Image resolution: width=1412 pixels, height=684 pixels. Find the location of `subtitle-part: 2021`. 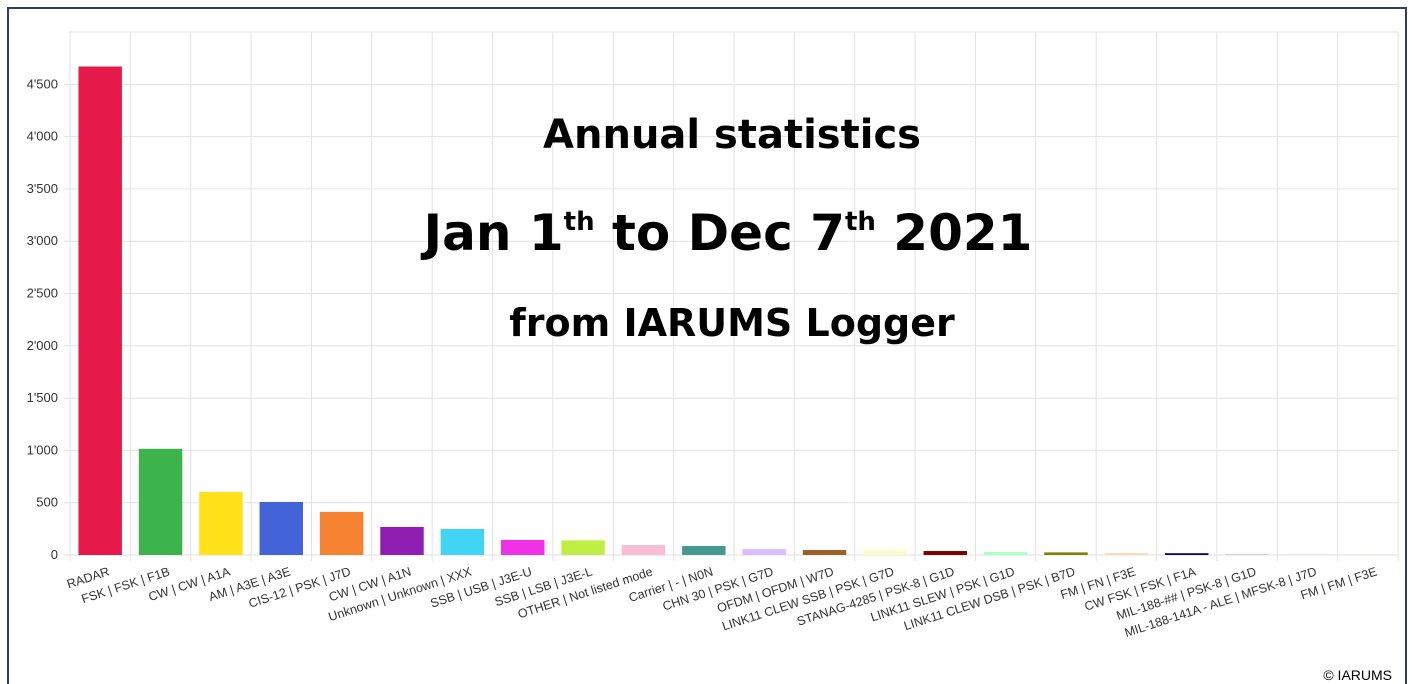

subtitle-part: 2021 is located at coordinates (954, 233).